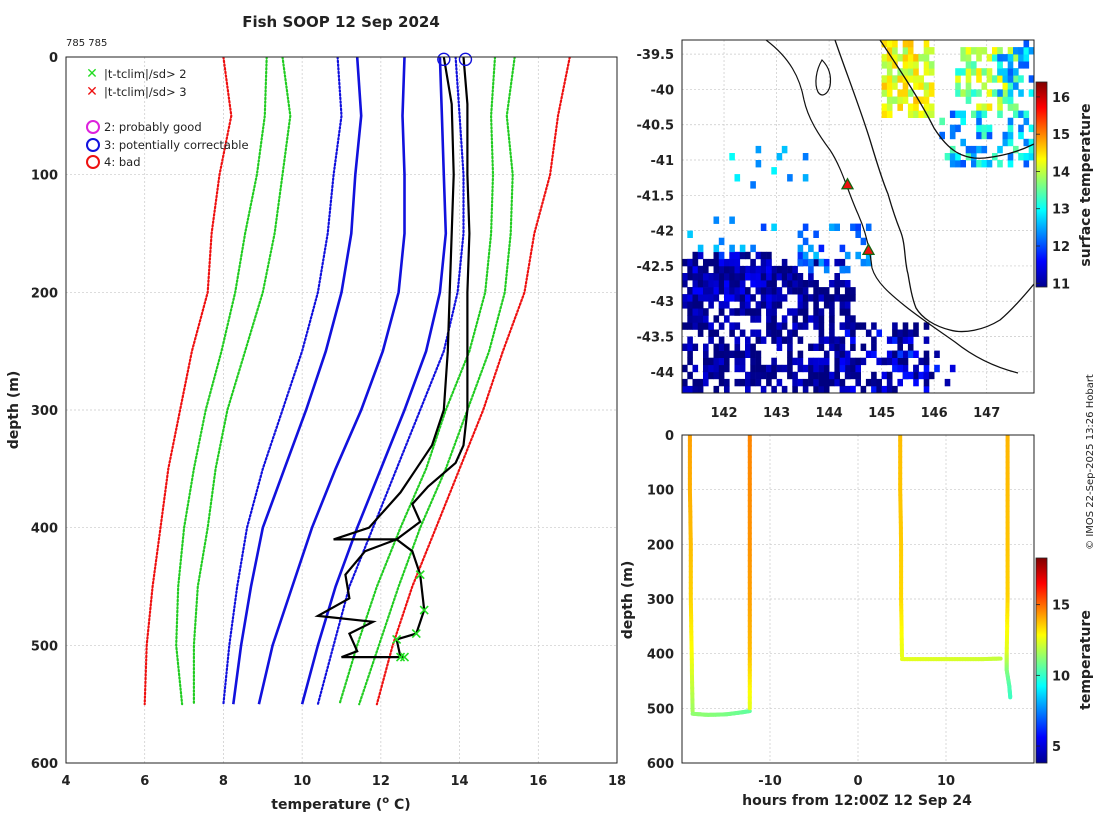  Describe the element at coordinates (655, 338) in the screenshot. I see `map-y-tick-label: -43.5` at that location.